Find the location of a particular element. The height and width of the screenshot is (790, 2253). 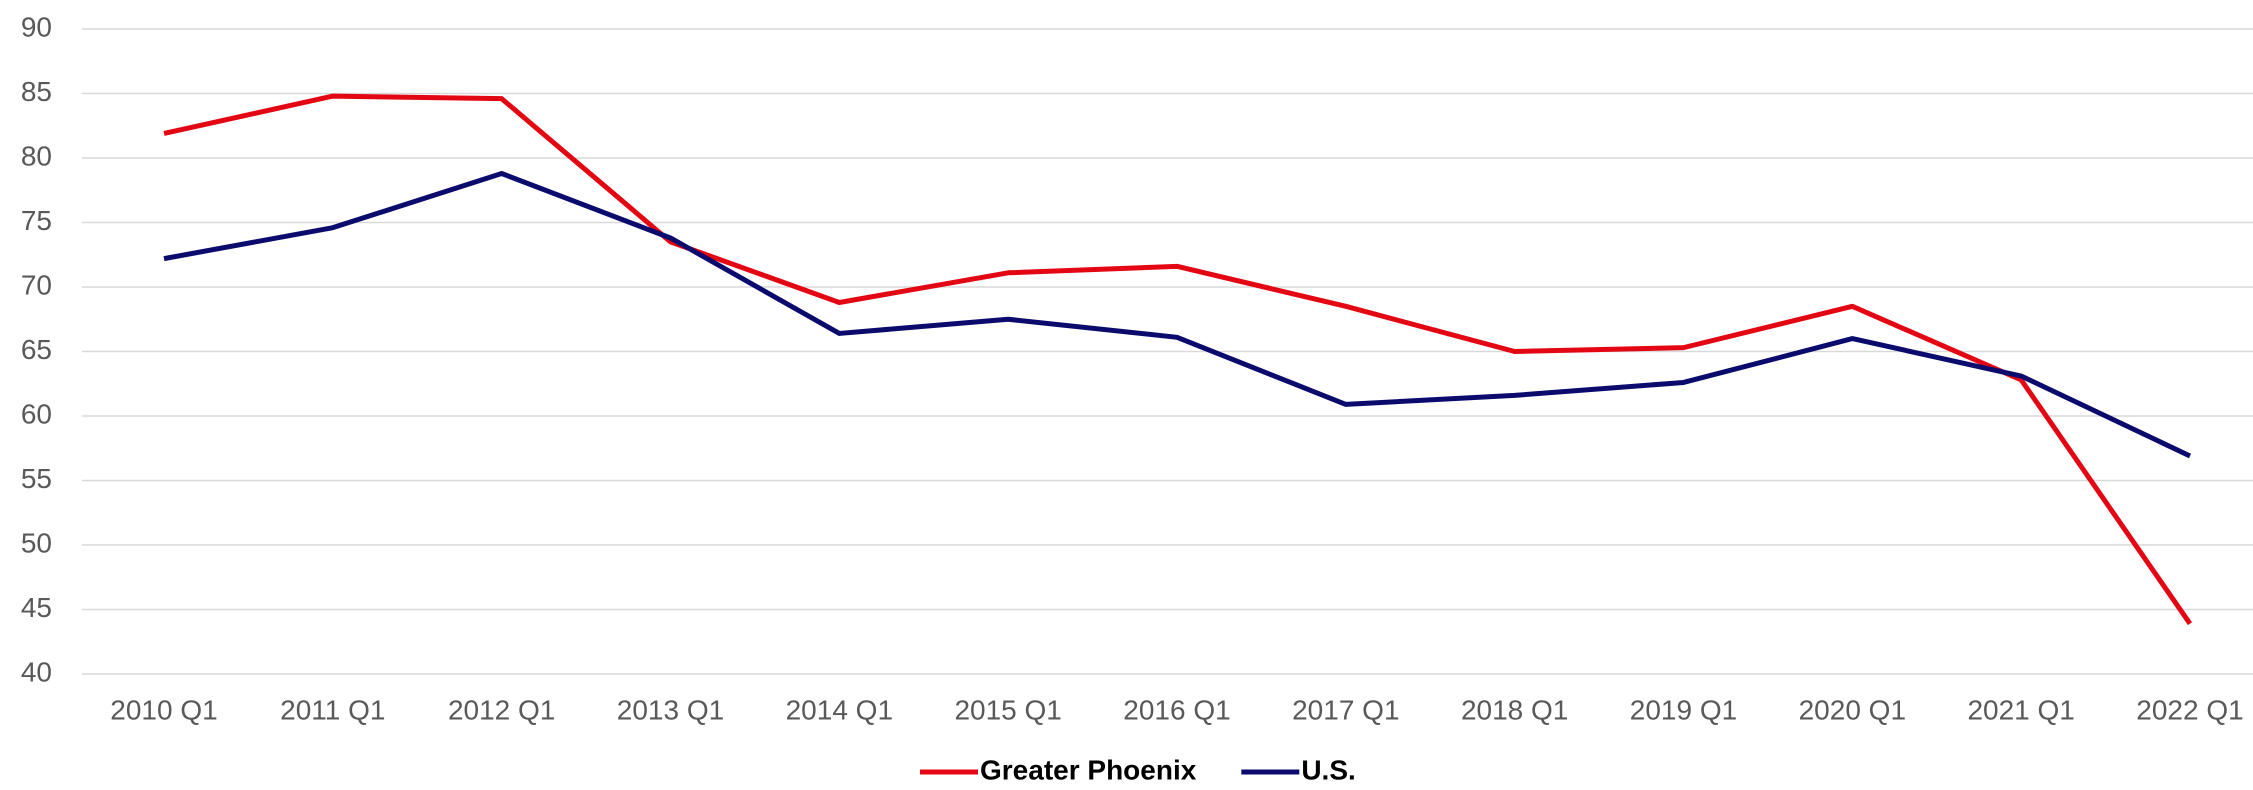

y-tick-label: 50 is located at coordinates (36, 542).